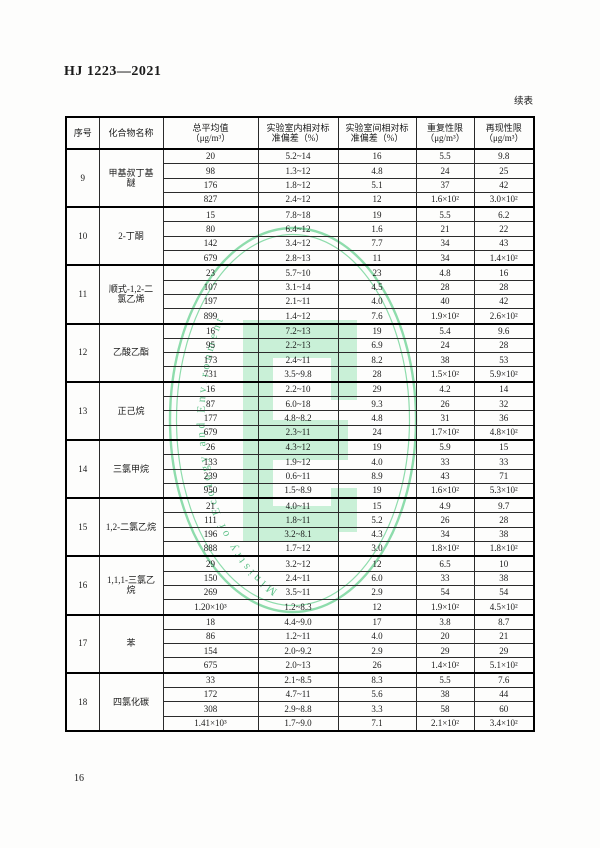 The width and height of the screenshot is (600, 848). I want to click on table-row: 269 3.5~11 2.9 54 54, so click(300, 592).